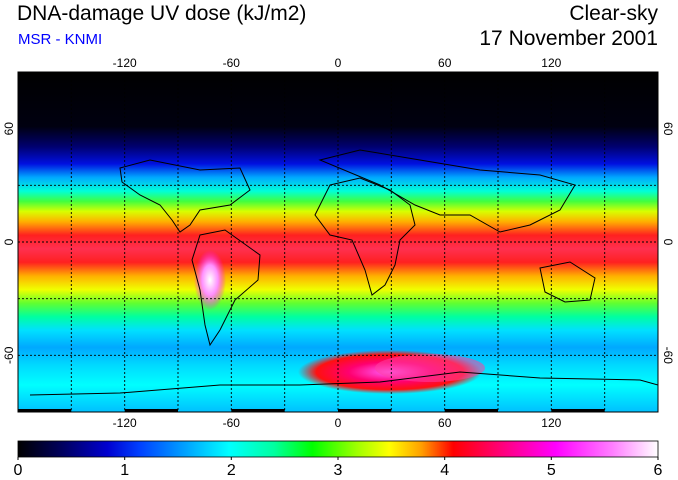  I want to click on lon-label-top-60: 60, so click(445, 63).